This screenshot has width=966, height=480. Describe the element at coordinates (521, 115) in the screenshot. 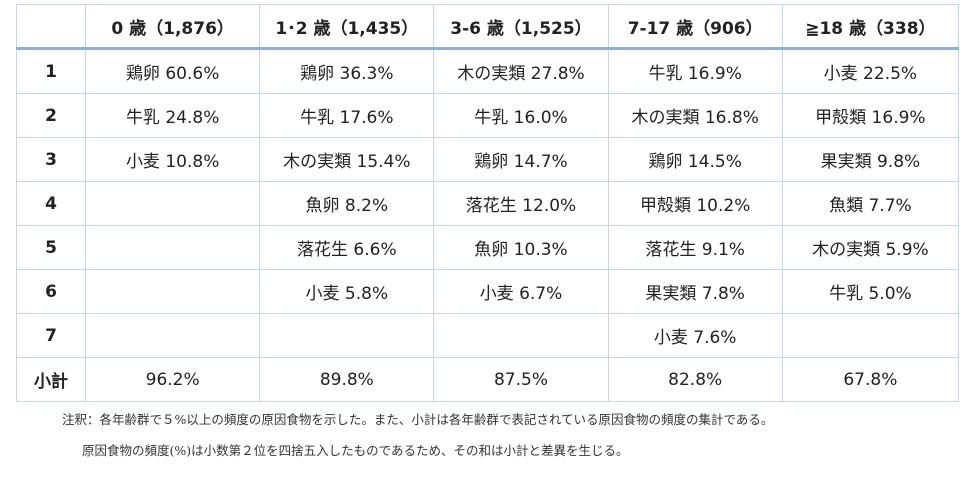

I see `table-cell: 牛乳 16.0%` at that location.